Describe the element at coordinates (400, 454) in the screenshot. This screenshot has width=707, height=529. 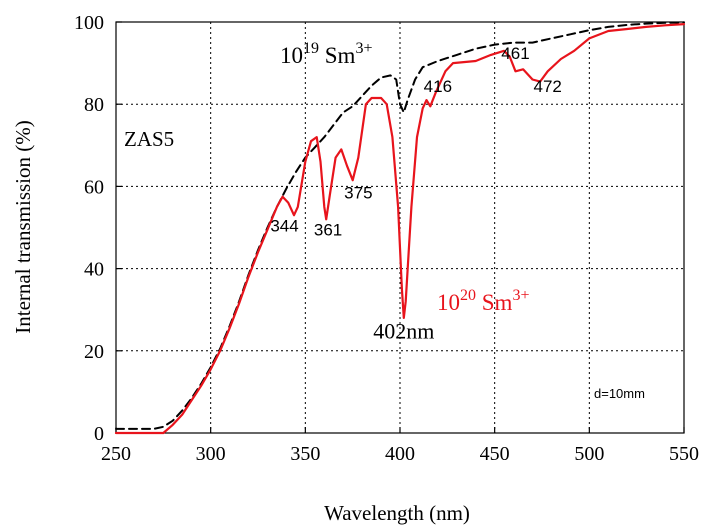
I see `x-tick-label-400: 400` at that location.